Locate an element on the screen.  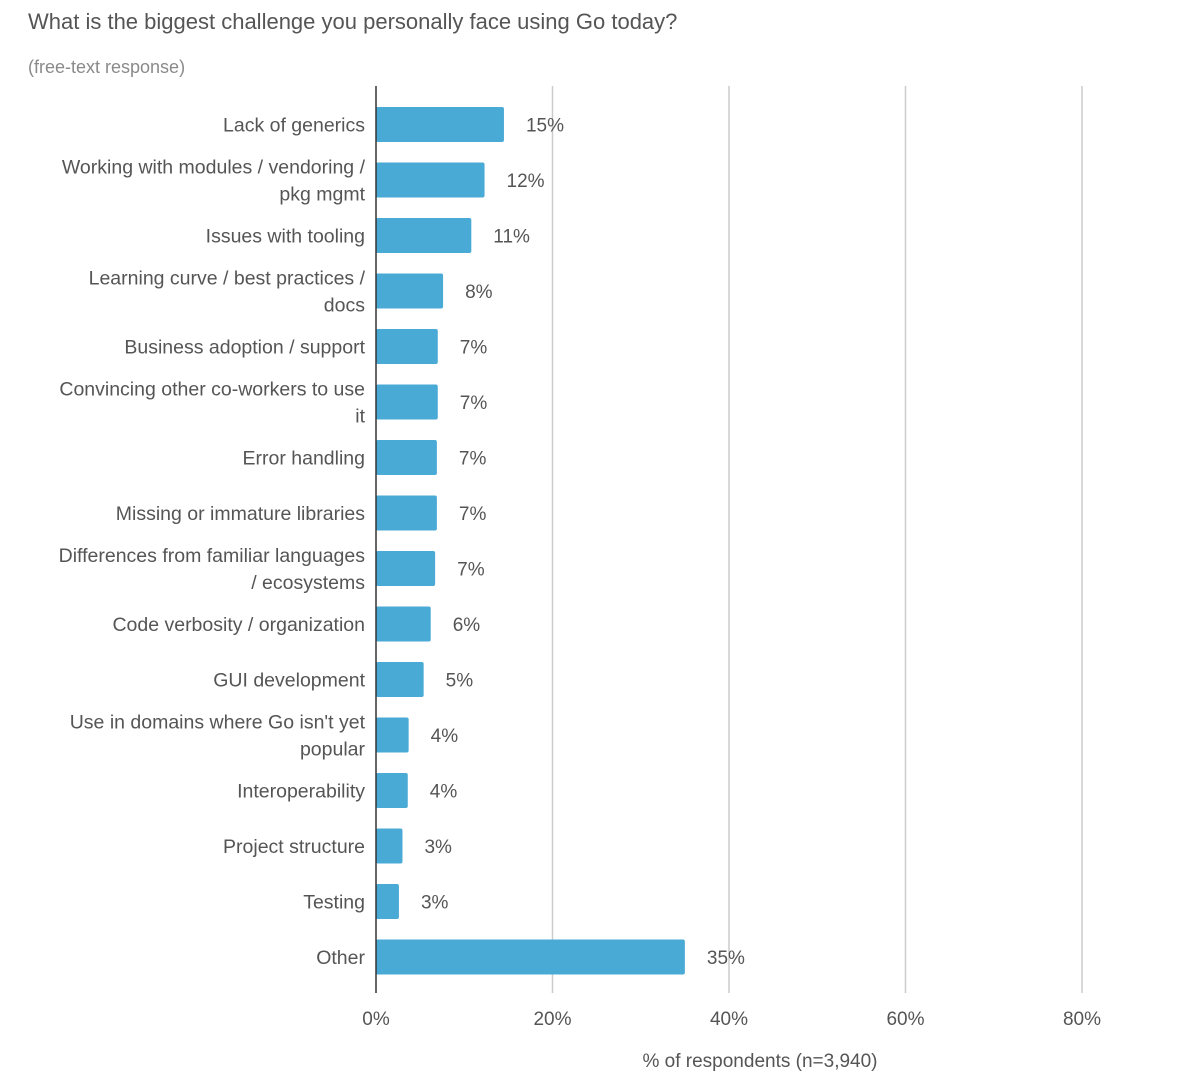
category-label: / ecosystems is located at coordinates (308, 583).